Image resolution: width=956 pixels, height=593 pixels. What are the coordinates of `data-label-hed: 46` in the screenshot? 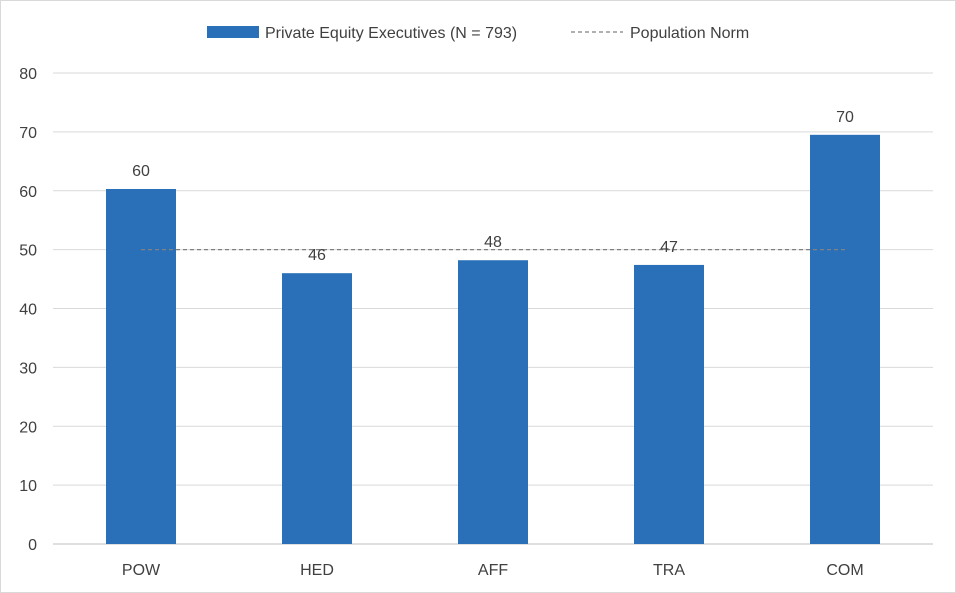 It's located at (317, 255).